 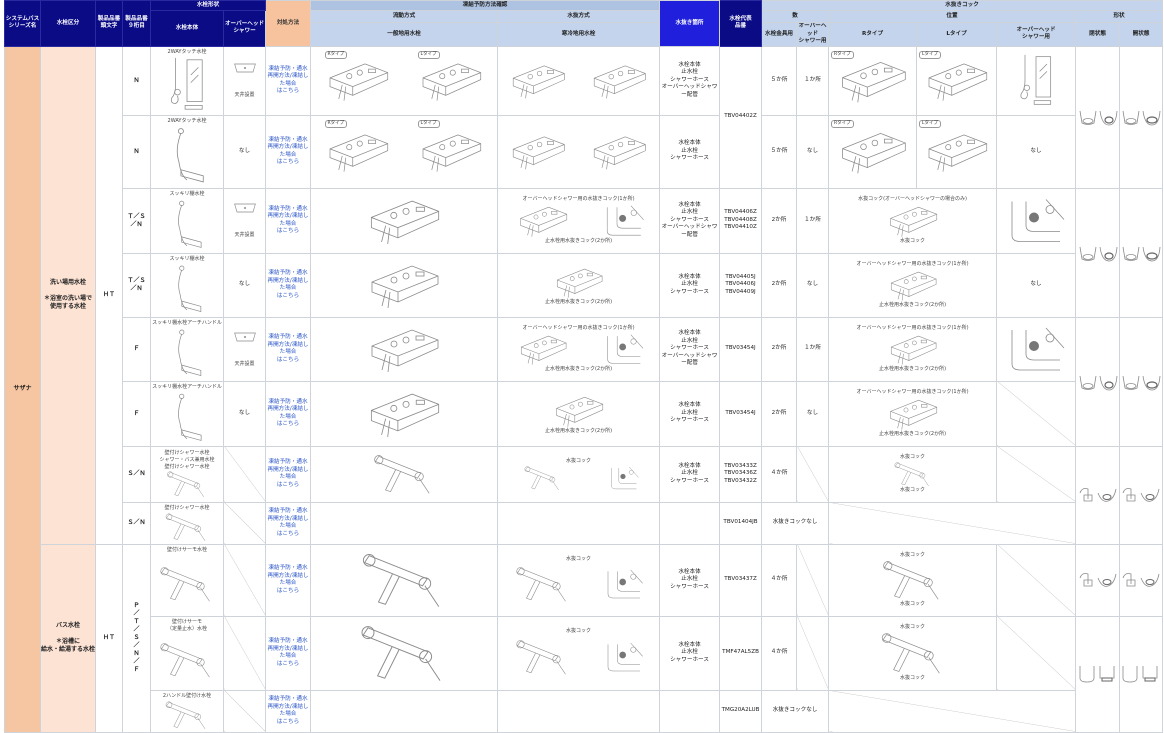 What do you see at coordinates (136, 23) in the screenshot?
I see `header-digit9: 製品品番 ９桁目` at bounding box center [136, 23].